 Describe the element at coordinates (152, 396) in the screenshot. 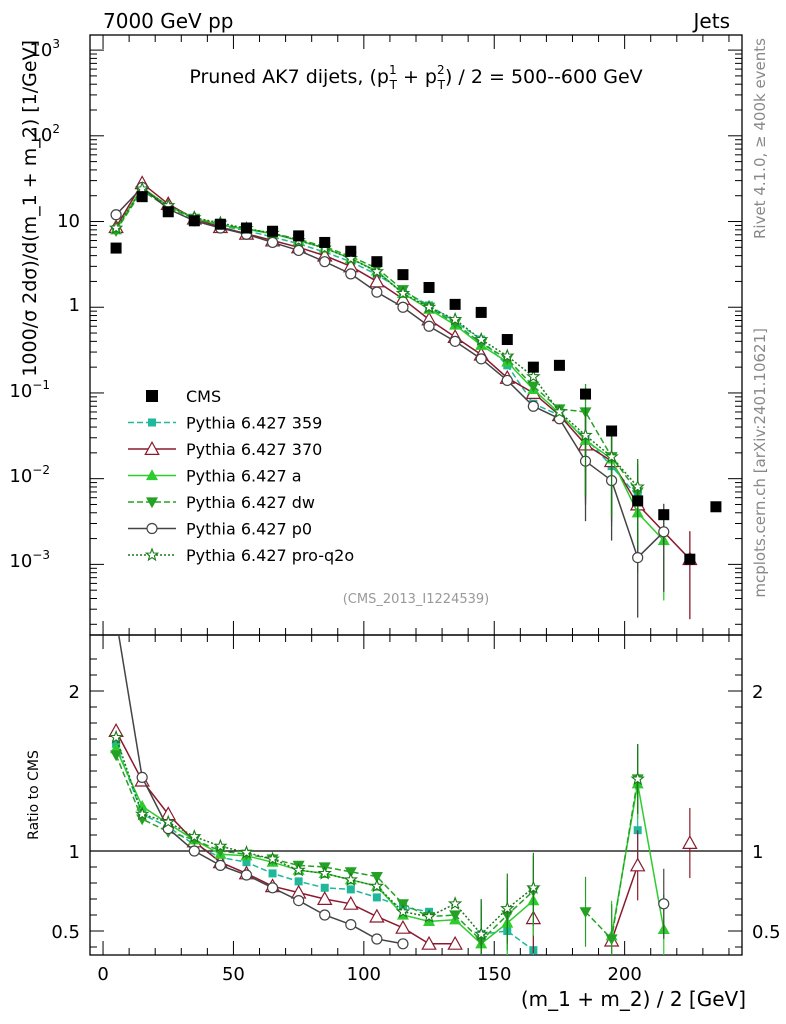

I see `legend-marker-cms` at that location.